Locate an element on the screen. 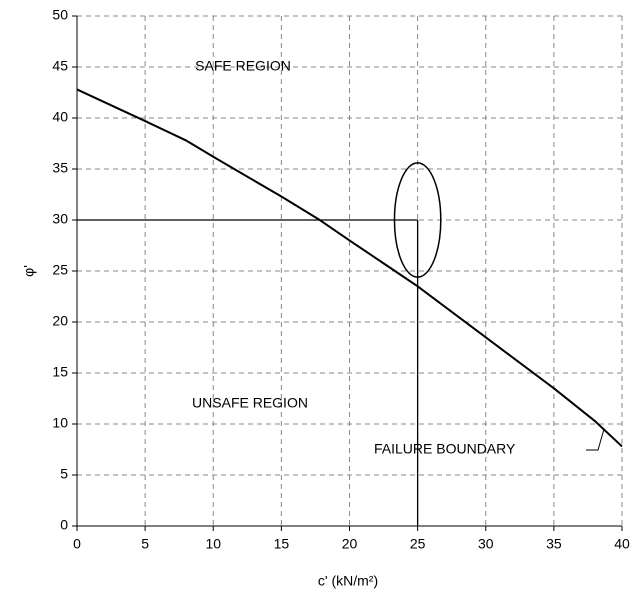  y-tick-label: 20 is located at coordinates (60, 321).